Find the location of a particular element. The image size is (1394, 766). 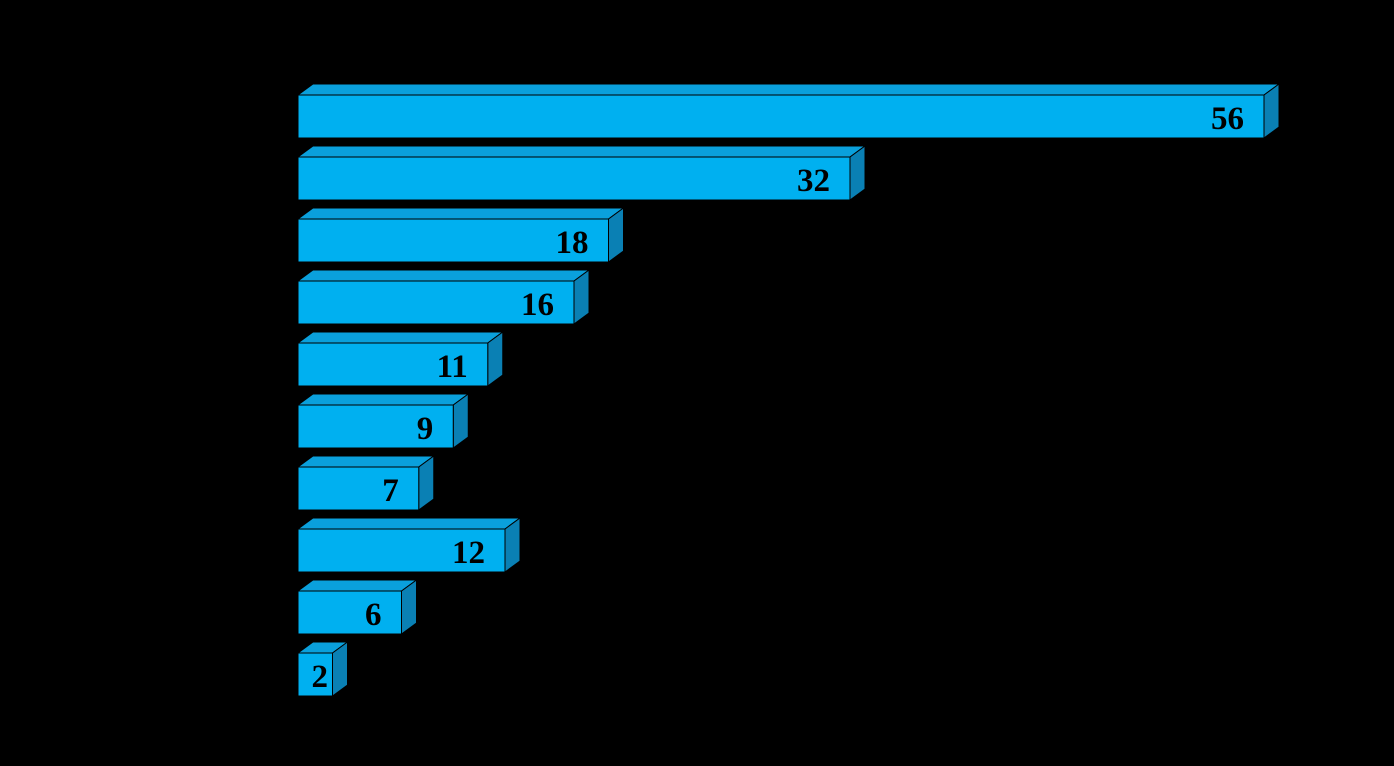

value-label: 12 is located at coordinates (468, 553).